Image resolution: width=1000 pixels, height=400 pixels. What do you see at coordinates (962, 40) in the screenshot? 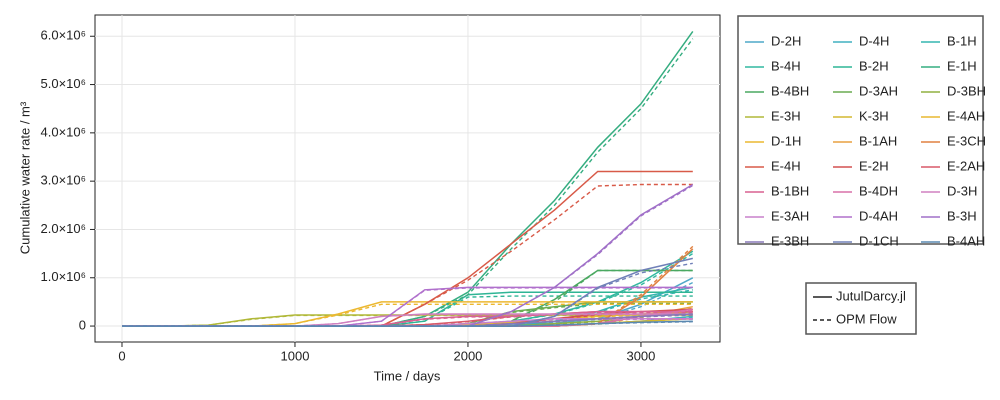
I see `legend-label: B-1H` at bounding box center [962, 40].